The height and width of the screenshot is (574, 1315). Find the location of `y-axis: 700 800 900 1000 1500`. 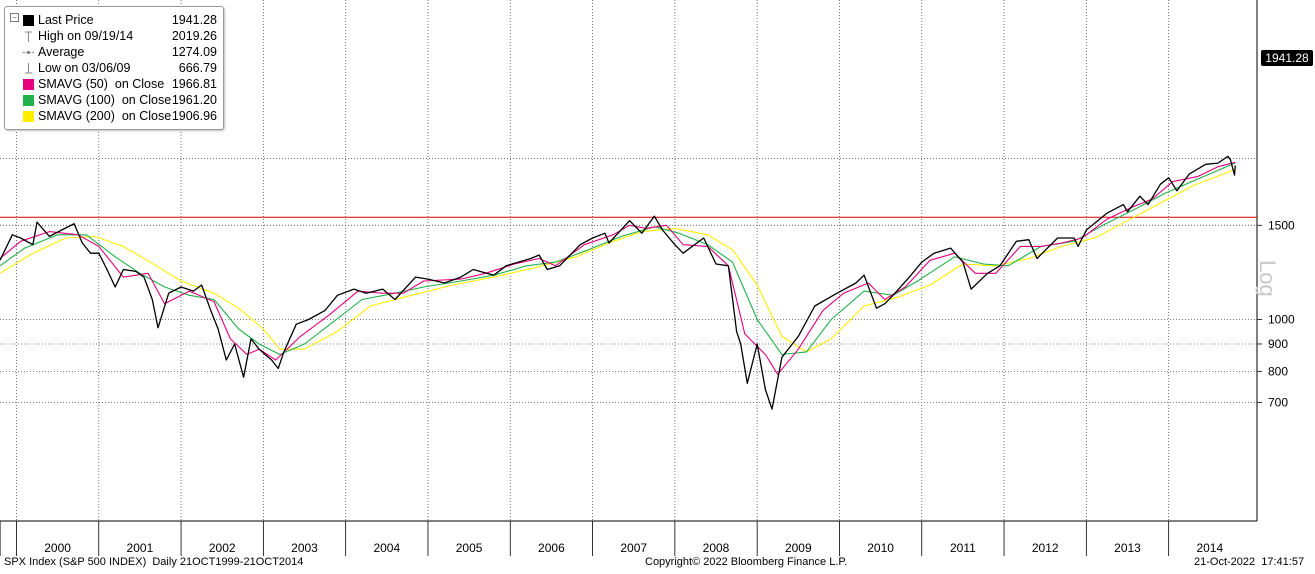

y-axis: 700 800 900 1000 1500 is located at coordinates (1276, 313).